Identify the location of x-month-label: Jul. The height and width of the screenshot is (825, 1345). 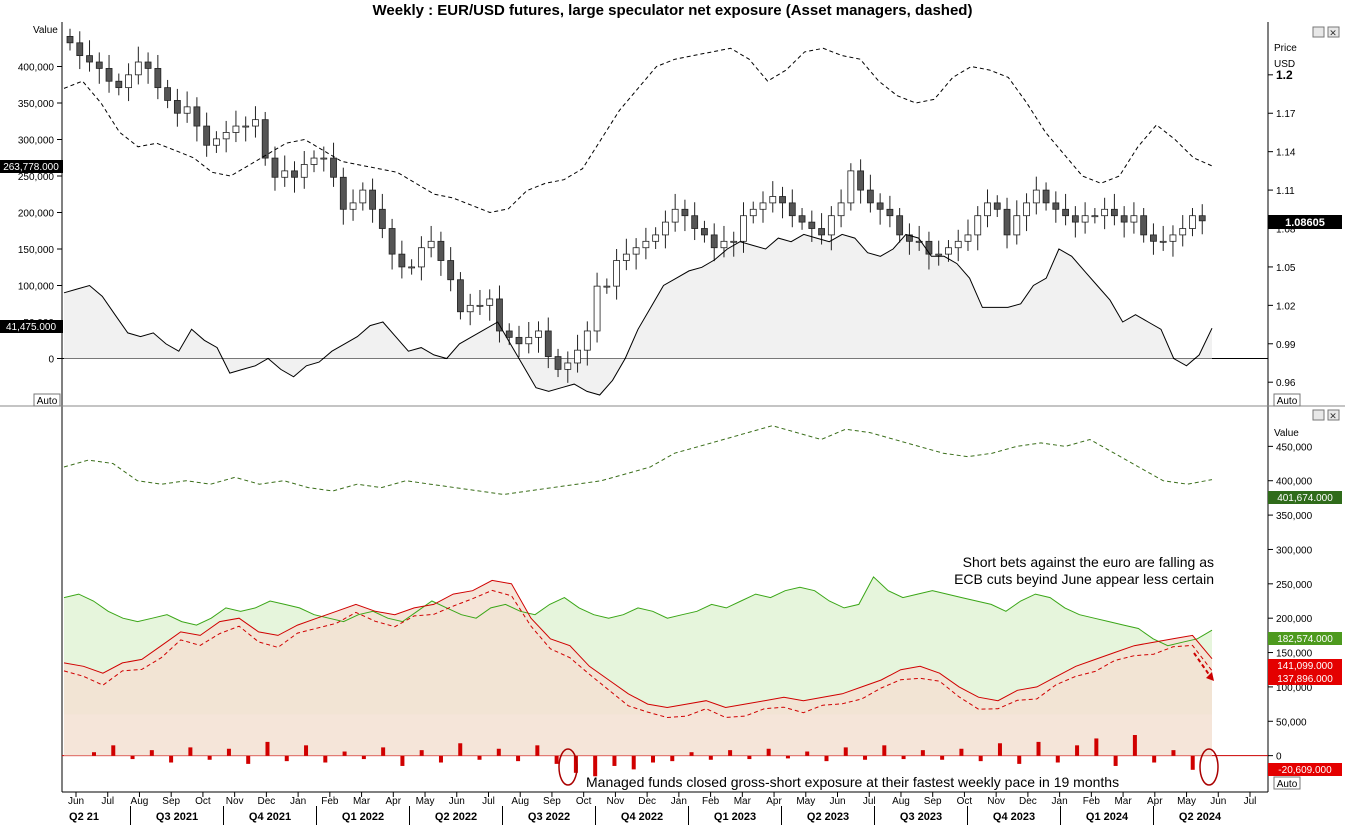
(1250, 801).